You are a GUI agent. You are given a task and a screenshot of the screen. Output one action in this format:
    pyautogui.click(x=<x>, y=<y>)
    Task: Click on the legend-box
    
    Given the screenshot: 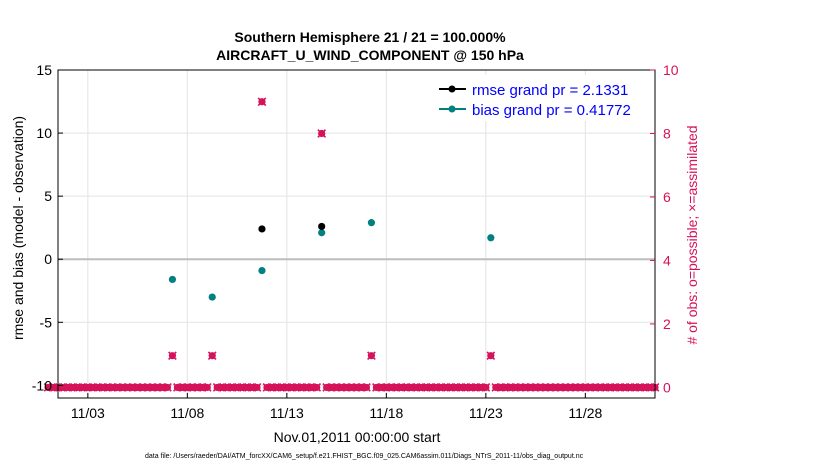 What is the action you would take?
    pyautogui.click(x=538, y=98)
    